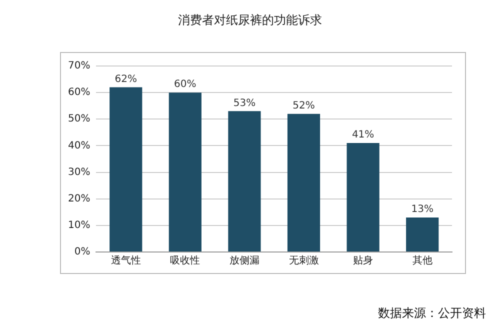 The image size is (500, 328). I want to click on y-tick-label: 40%, so click(79, 146).